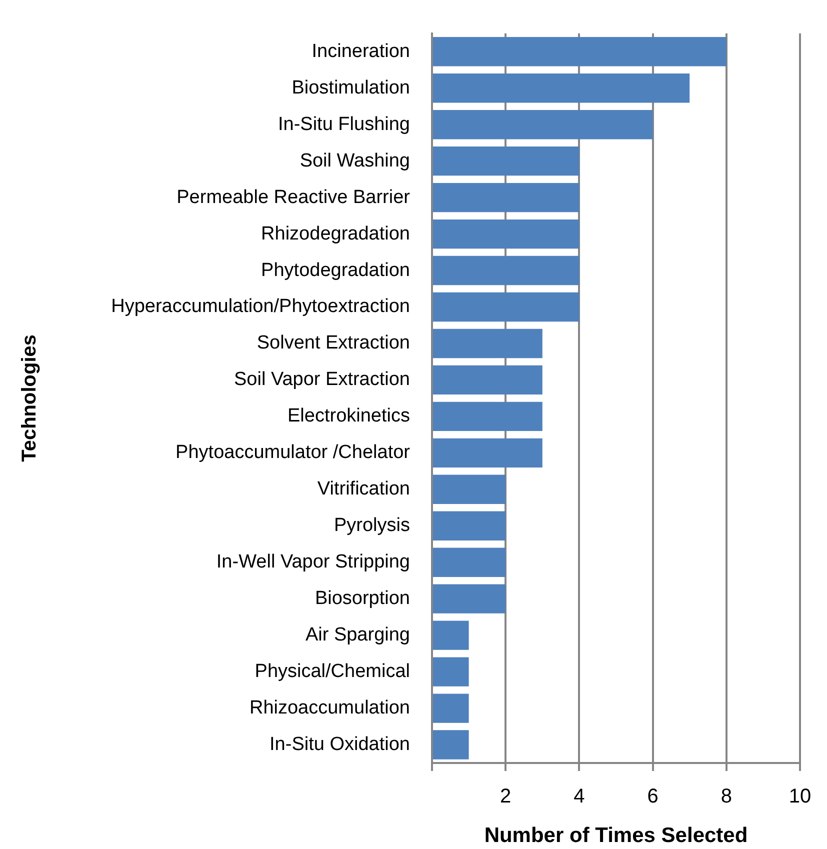  I want to click on x-tick-label: 6, so click(652, 797).